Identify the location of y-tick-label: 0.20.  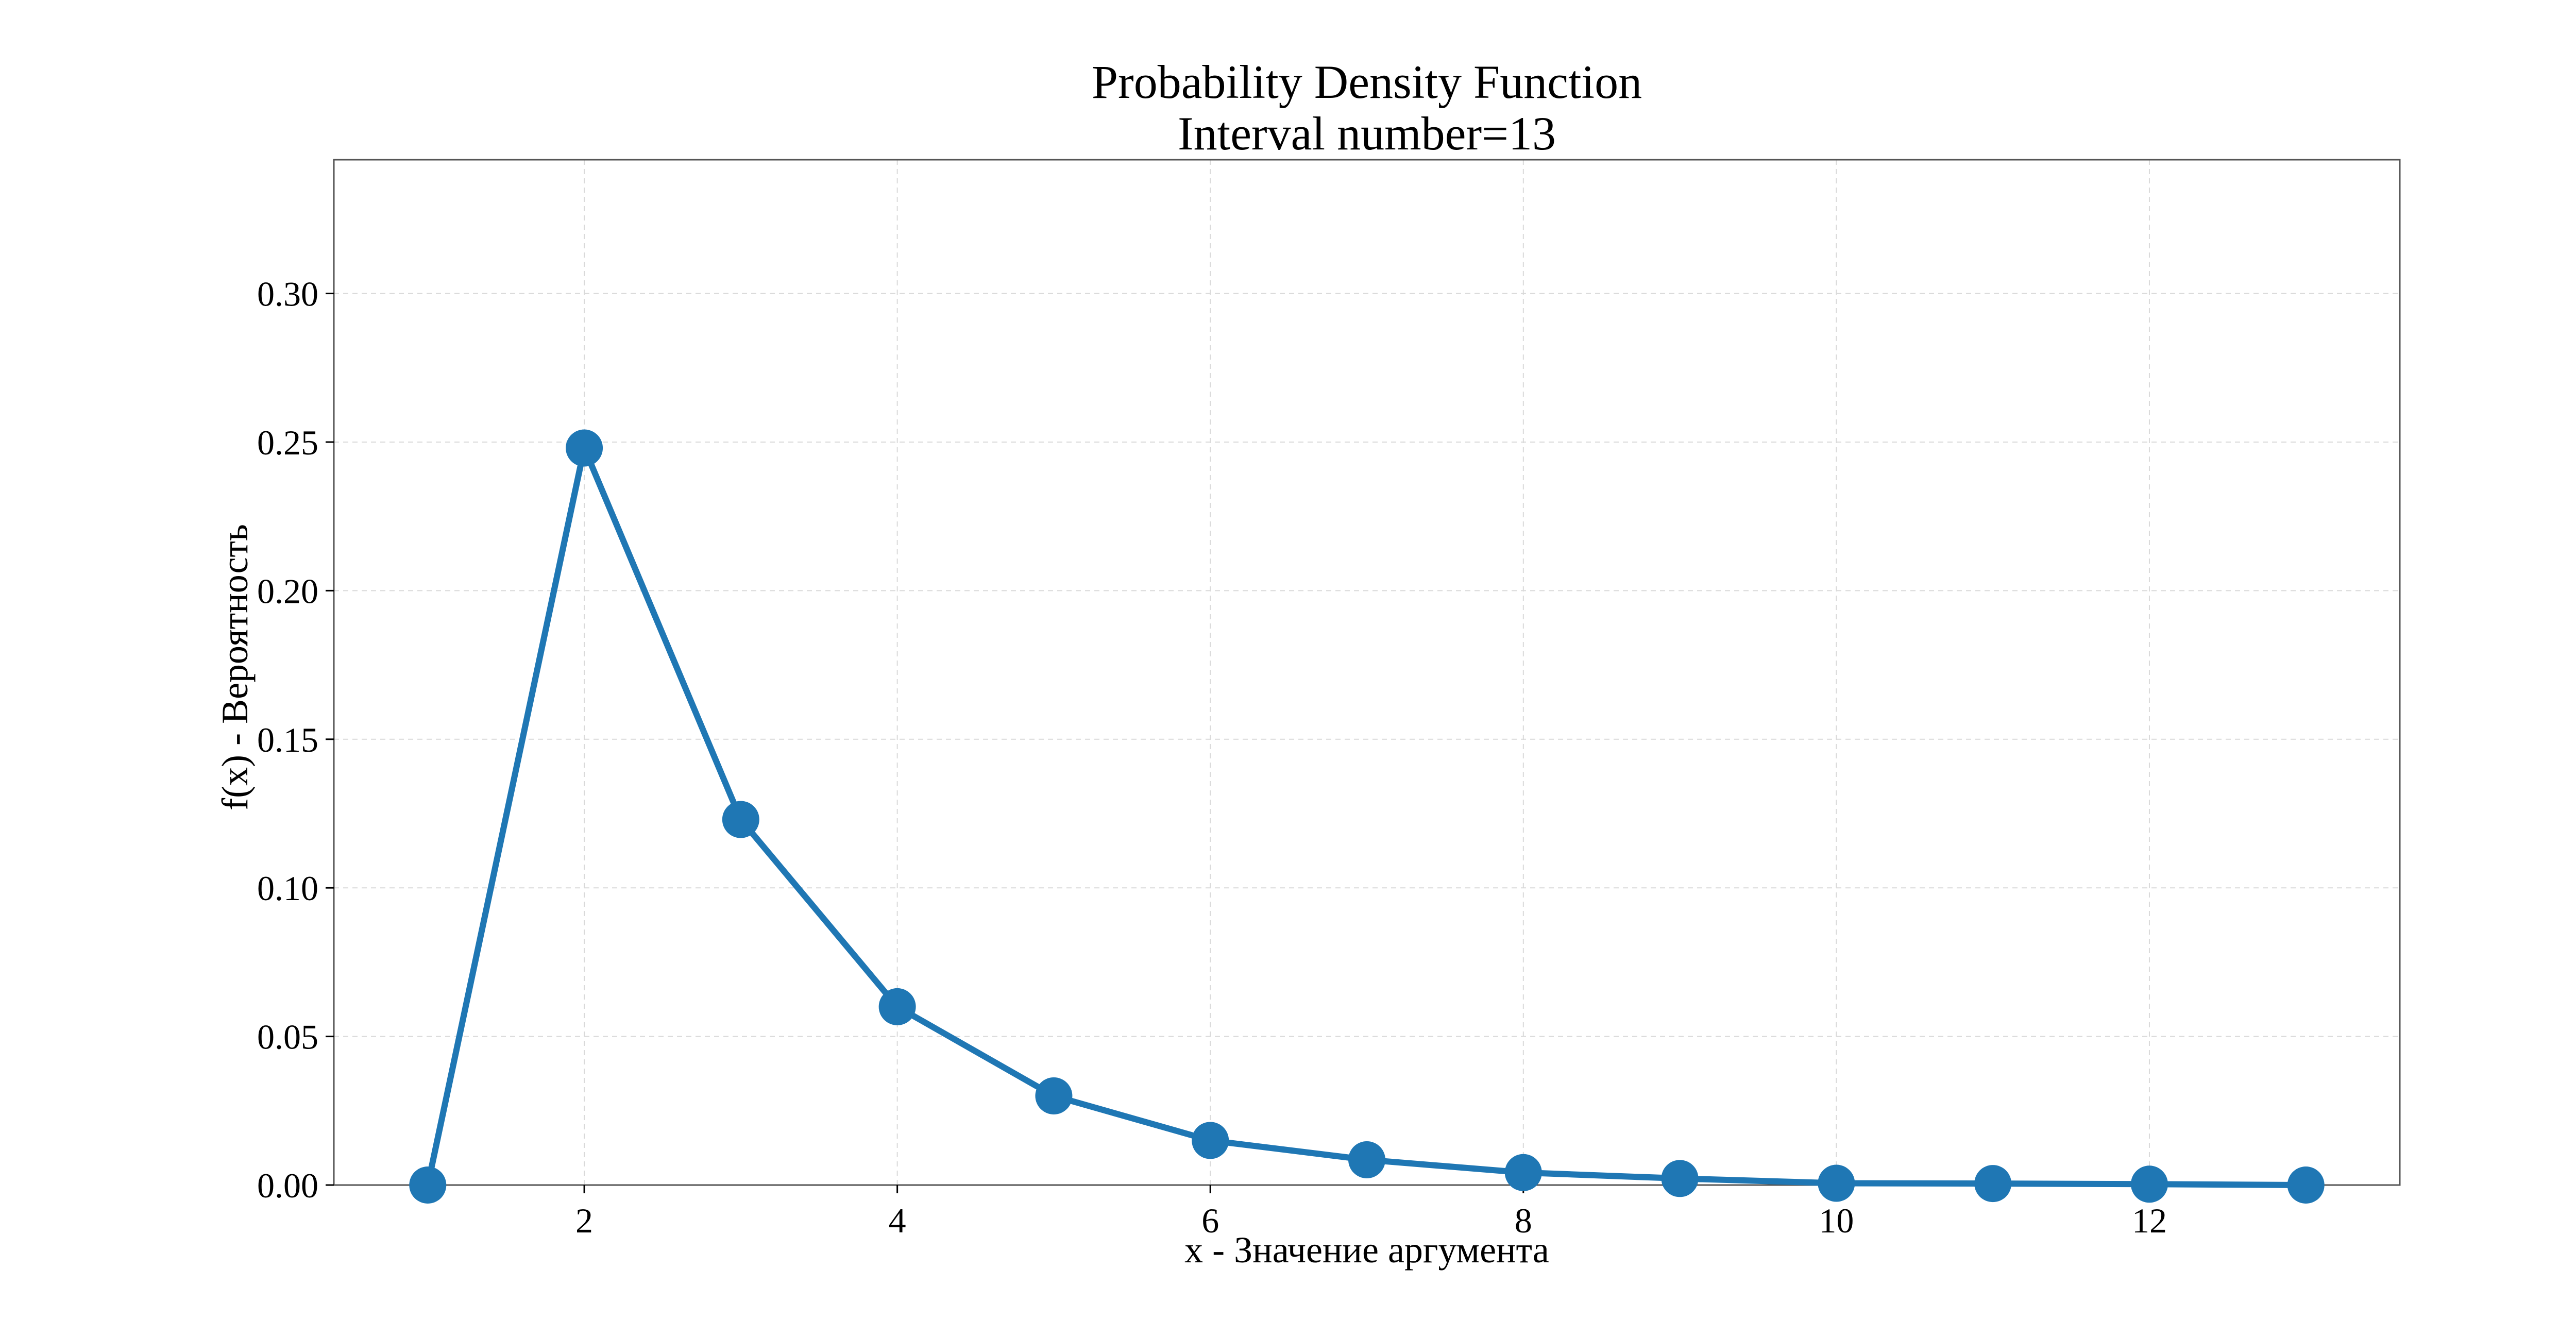
(287, 591).